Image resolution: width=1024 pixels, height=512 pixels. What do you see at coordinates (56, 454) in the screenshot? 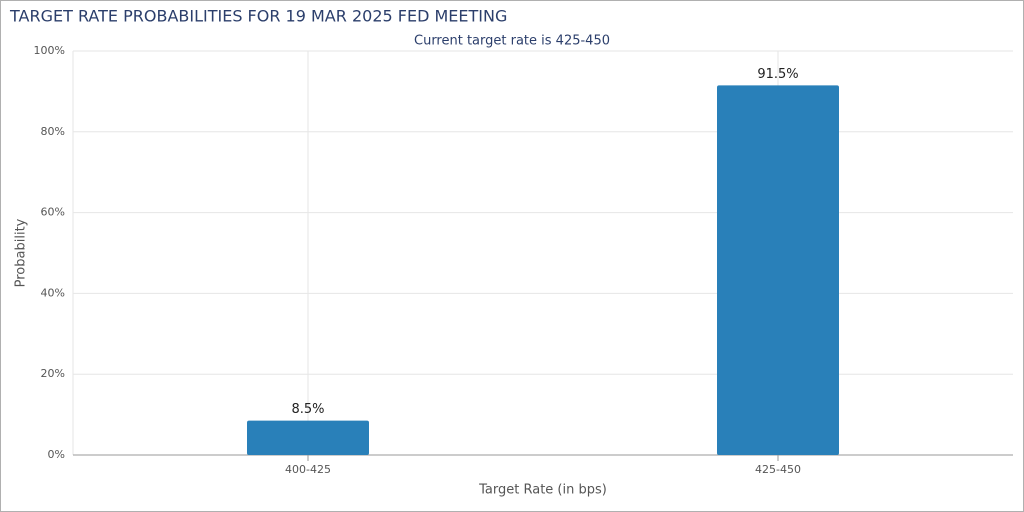
I see `y-tick-label: 0%` at bounding box center [56, 454].